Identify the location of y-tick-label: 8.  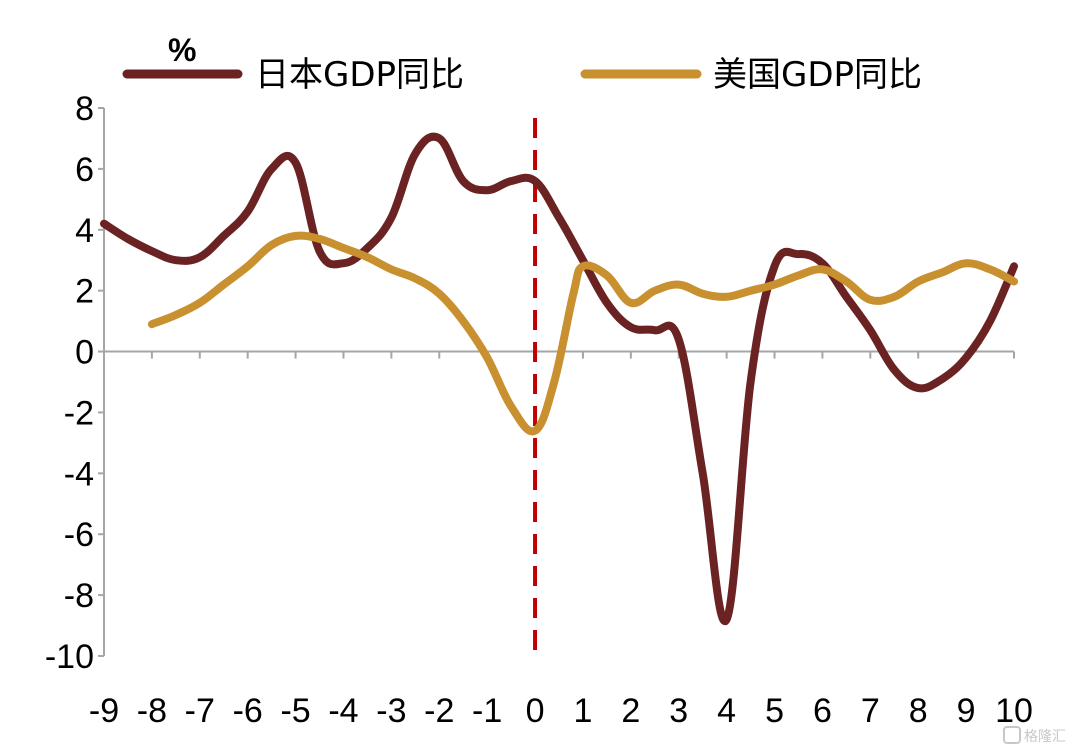
(84, 109).